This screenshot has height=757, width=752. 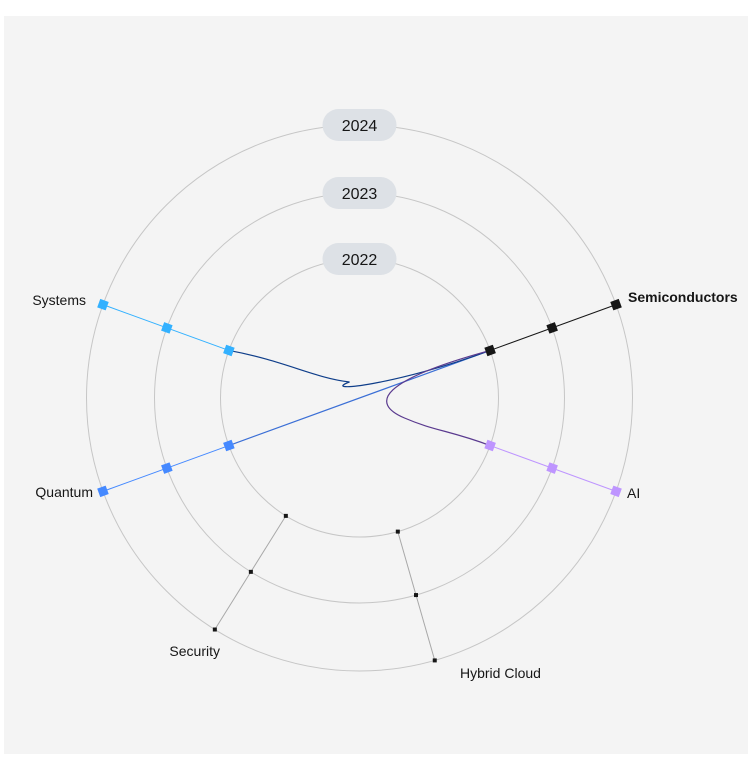 I want to click on marker-quantum-2024, so click(x=103, y=491).